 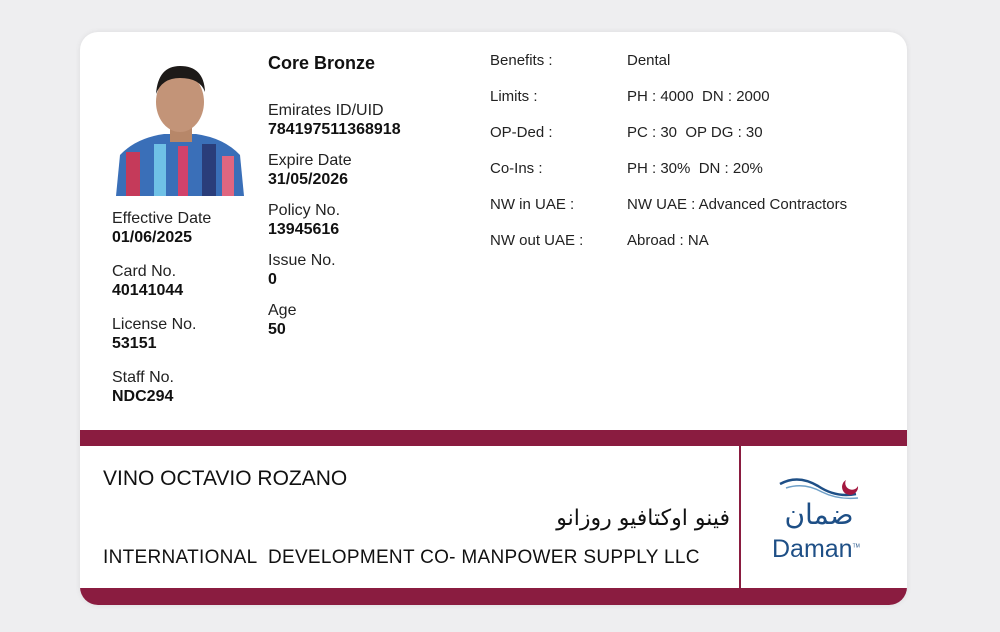 I want to click on card-no-label: Card No., so click(x=144, y=271).